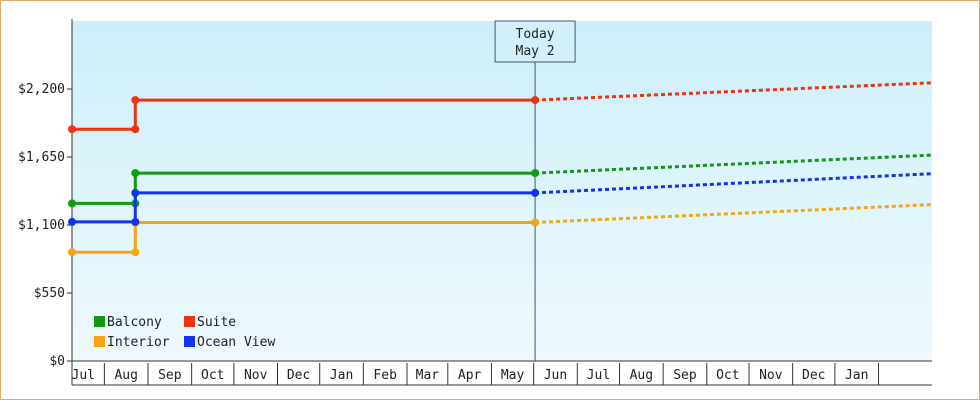 The image size is (980, 401). I want to click on today-date-label: May 2, so click(535, 51).